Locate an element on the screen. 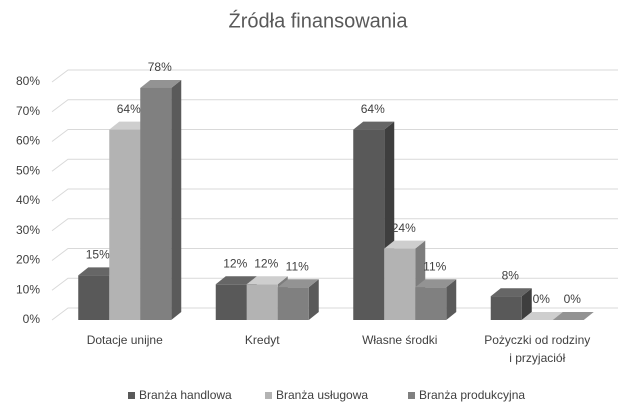 Image resolution: width=637 pixels, height=403 pixels. x-tick-label: Kredyt is located at coordinates (262, 340).